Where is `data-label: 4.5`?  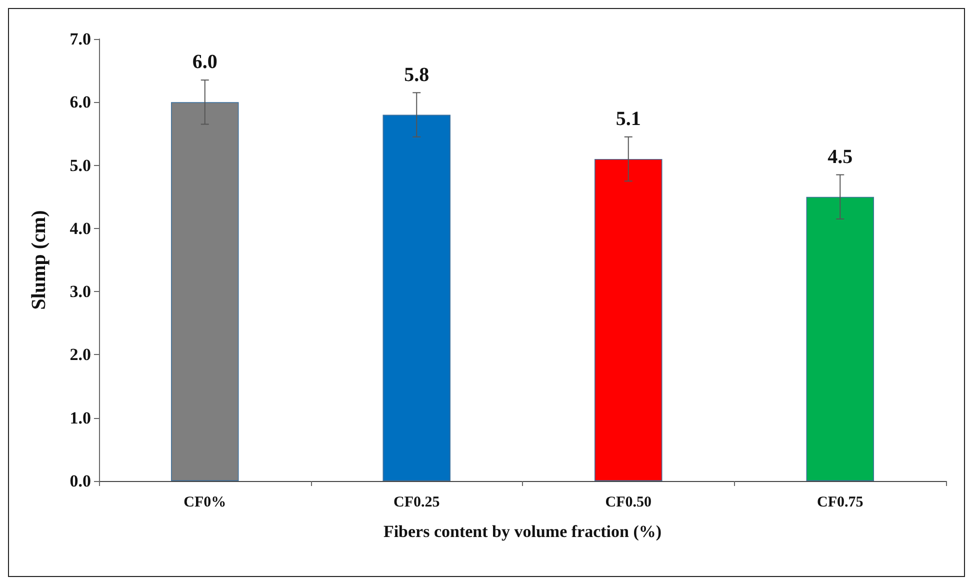
data-label: 4.5 is located at coordinates (840, 157).